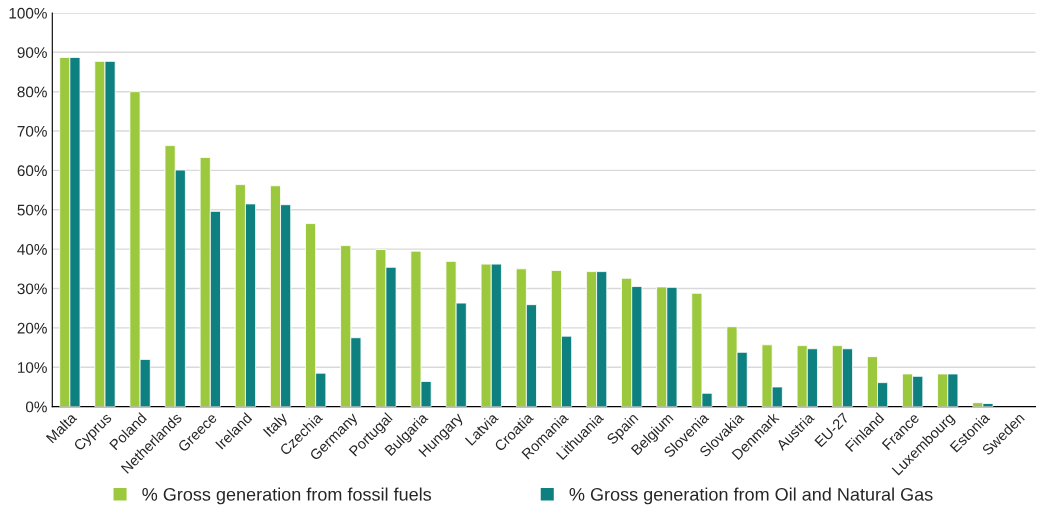  What do you see at coordinates (32, 249) in the screenshot?
I see `y-tick-label: 40%` at bounding box center [32, 249].